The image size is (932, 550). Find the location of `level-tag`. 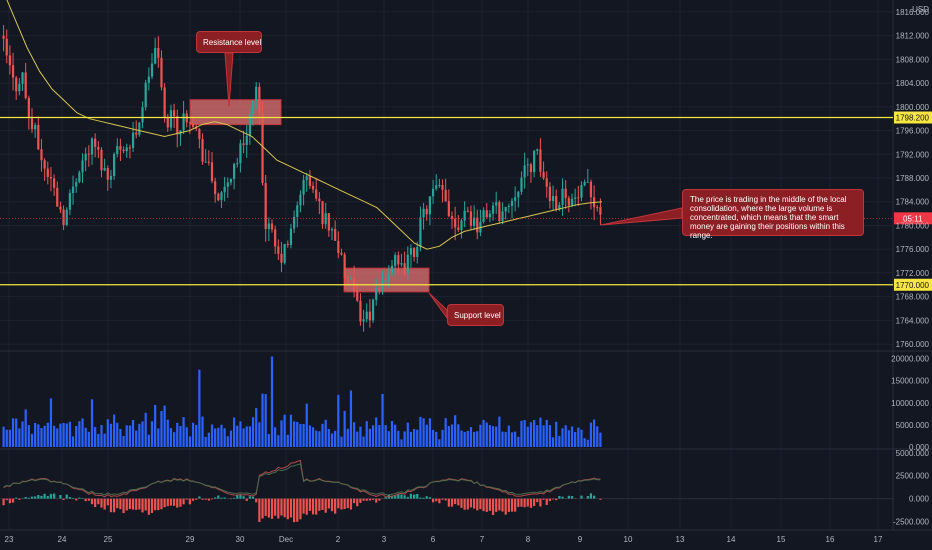

level-tag is located at coordinates (913, 284).